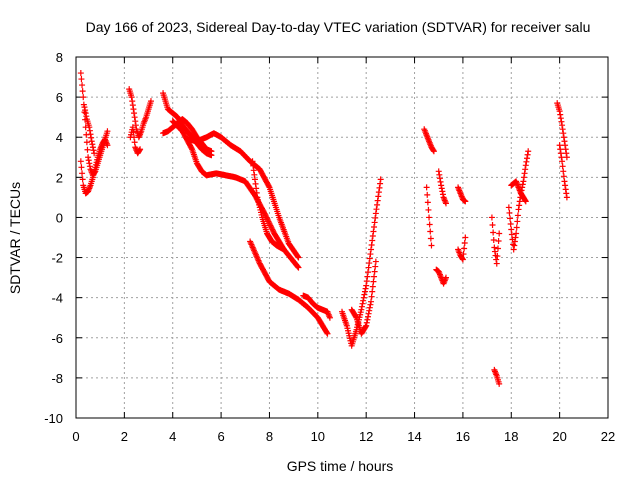 The image size is (640, 480). What do you see at coordinates (343, 436) in the screenshot?
I see `x-tick-labels: 0 2 4 6 8 10 12 14 16 18 20 22` at bounding box center [343, 436].